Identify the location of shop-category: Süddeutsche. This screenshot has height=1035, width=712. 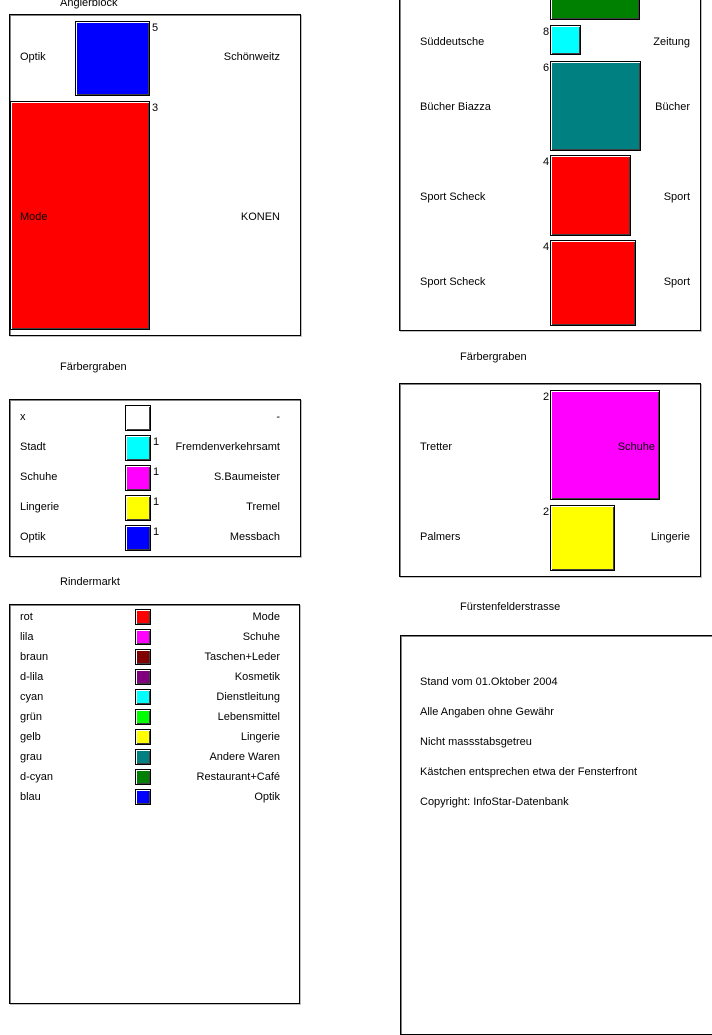
(452, 42).